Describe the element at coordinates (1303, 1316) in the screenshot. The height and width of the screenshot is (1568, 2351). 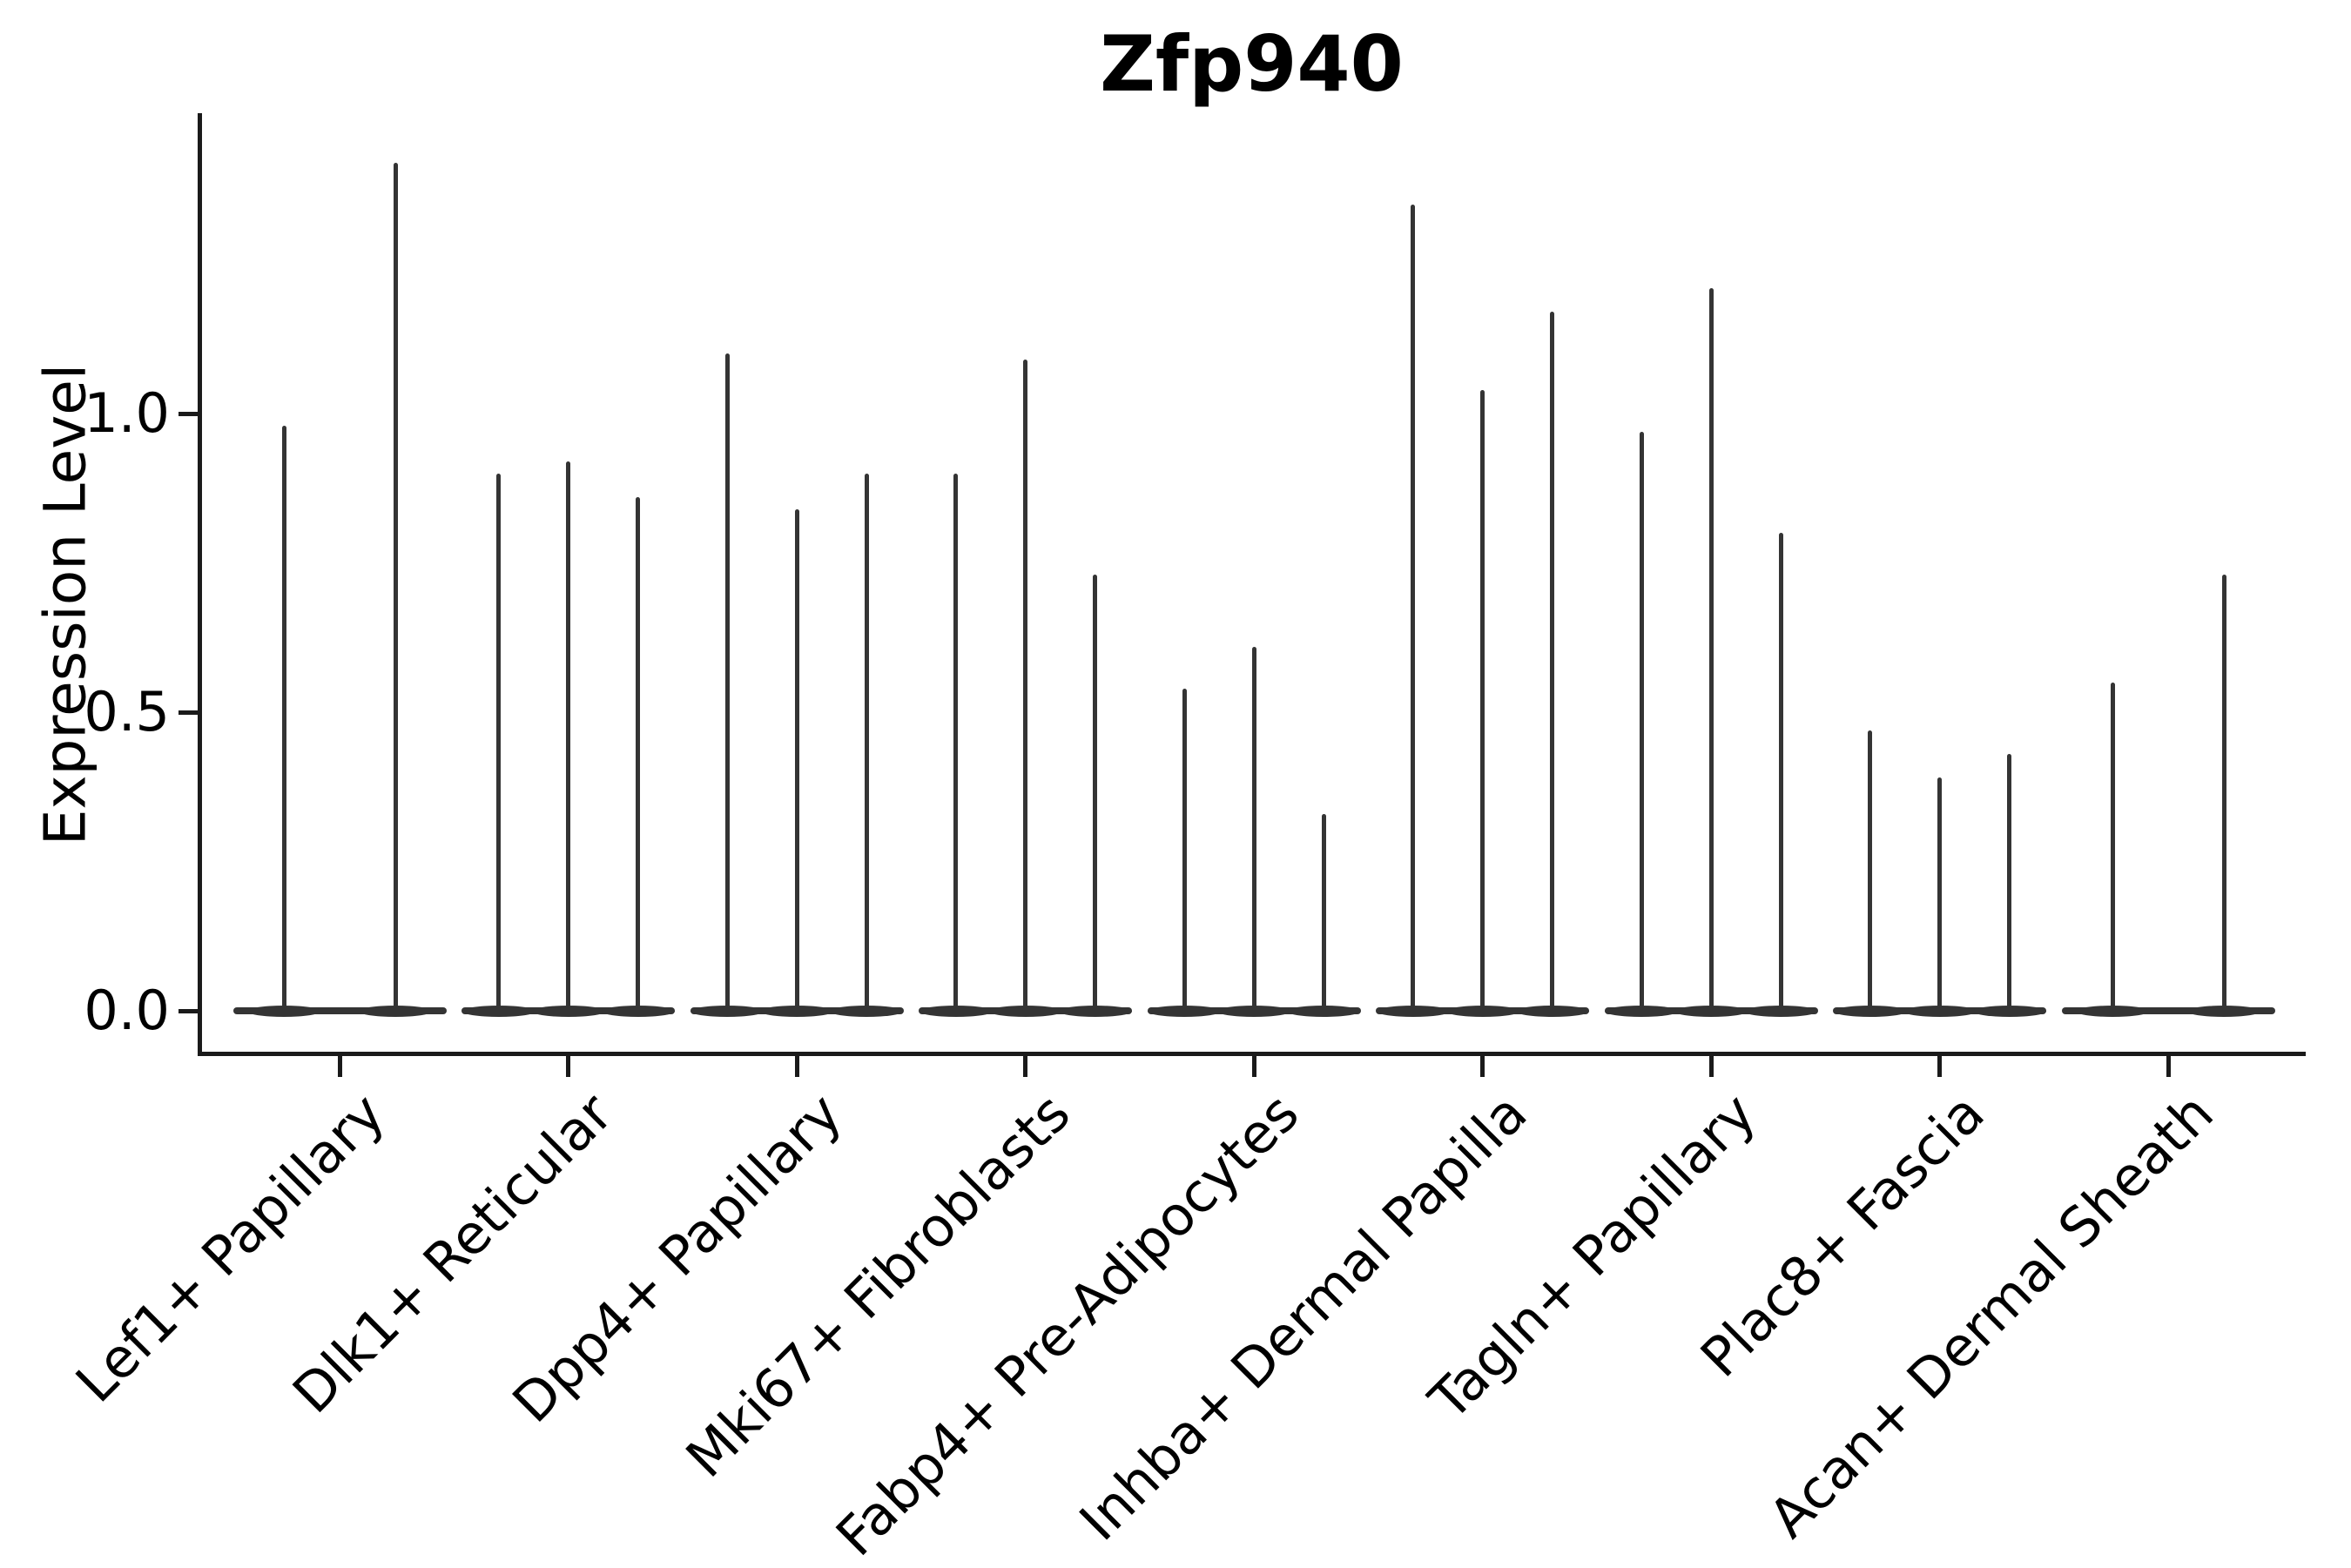
I see `x-tick-label: Inhba+ Dermal Papilla` at that location.